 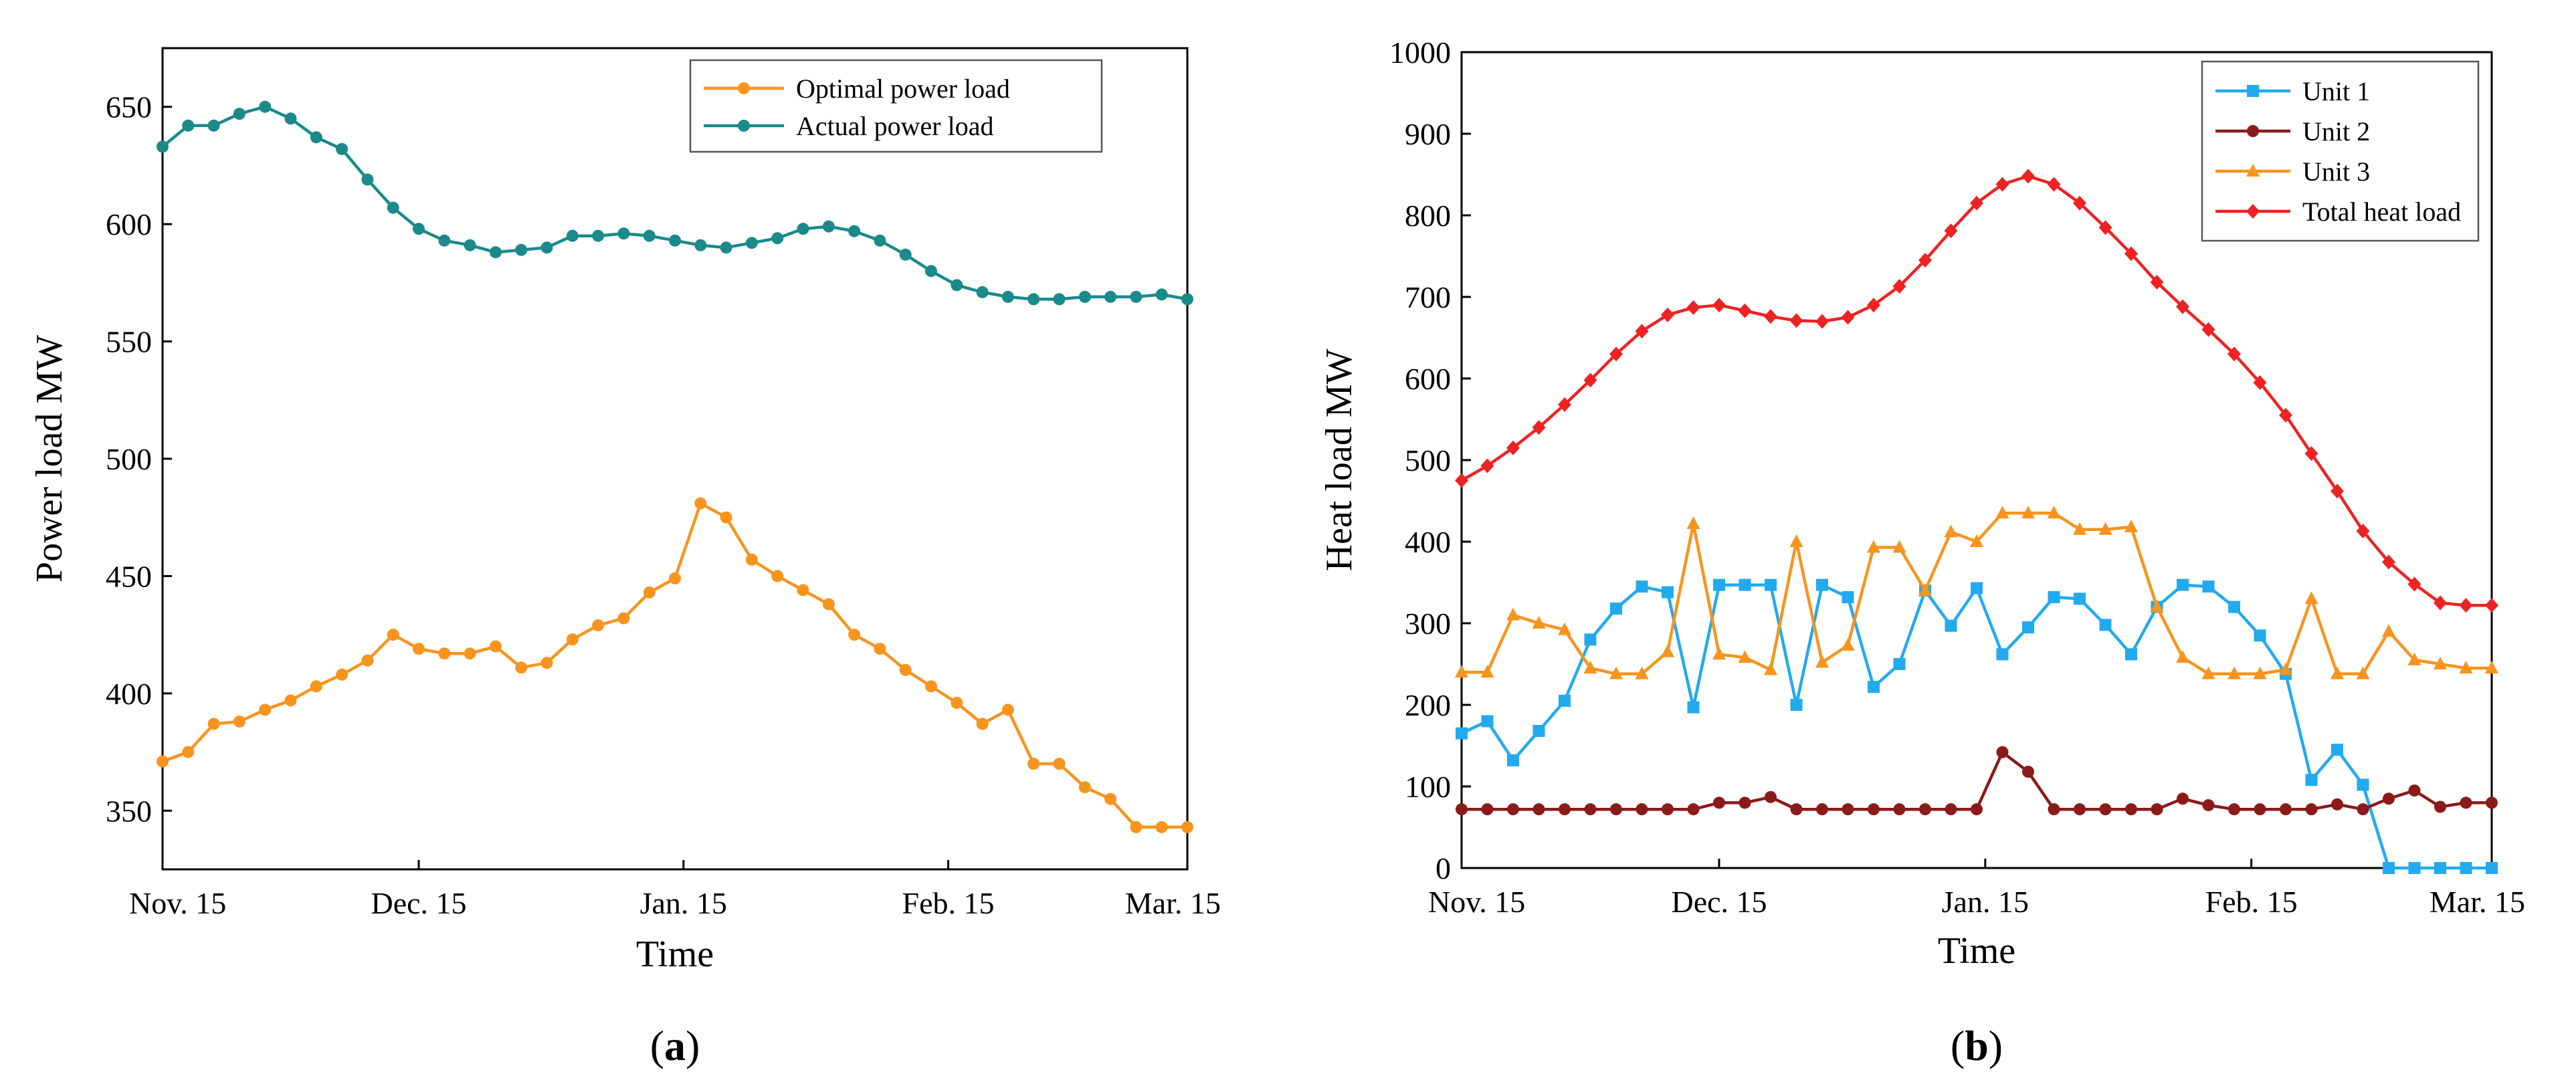 What do you see at coordinates (2292, 131) in the screenshot?
I see `legend-item: Unit 2` at bounding box center [2292, 131].